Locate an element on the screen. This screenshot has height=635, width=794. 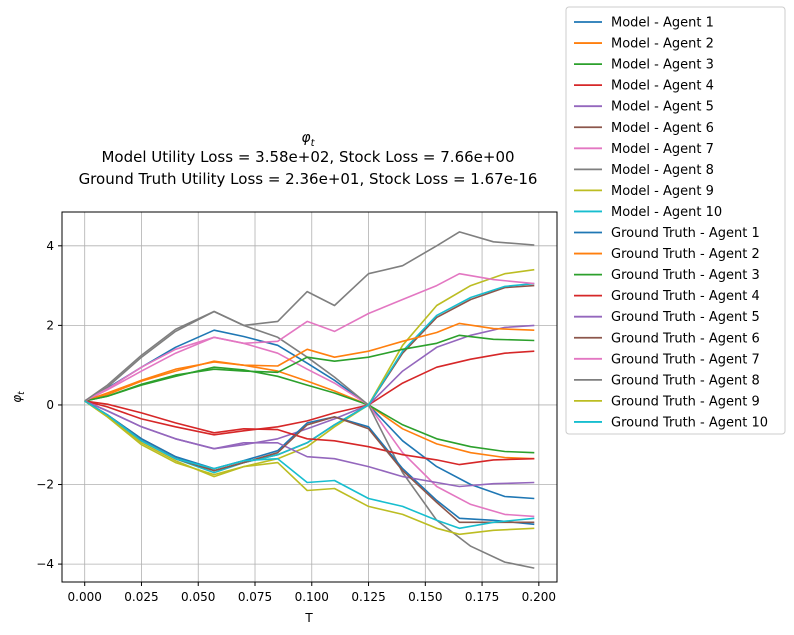
legend-entry-label: Ground Truth - Agent 10 is located at coordinates (689, 422).